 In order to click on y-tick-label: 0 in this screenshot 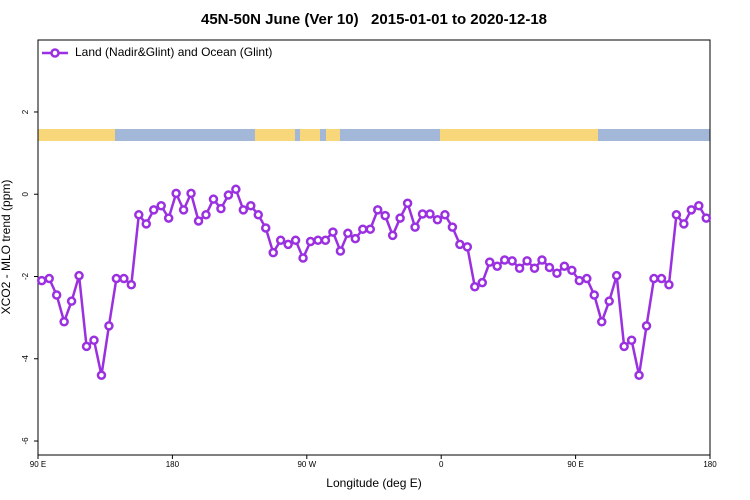, I will do `click(25, 193)`.